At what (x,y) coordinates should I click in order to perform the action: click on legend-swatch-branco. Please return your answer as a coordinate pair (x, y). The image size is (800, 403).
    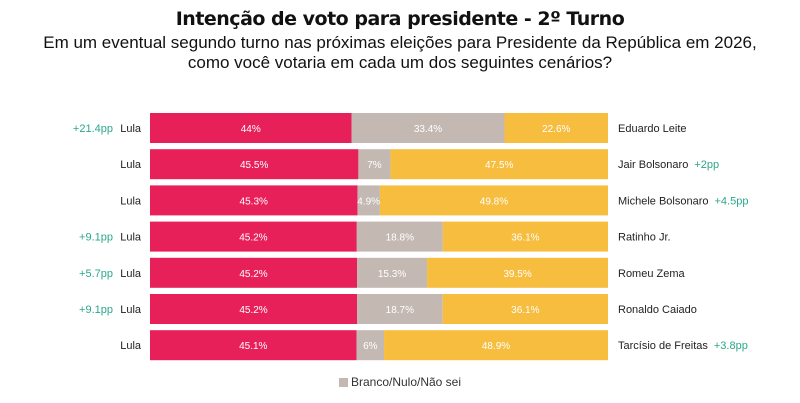
    Looking at the image, I should click on (343, 382).